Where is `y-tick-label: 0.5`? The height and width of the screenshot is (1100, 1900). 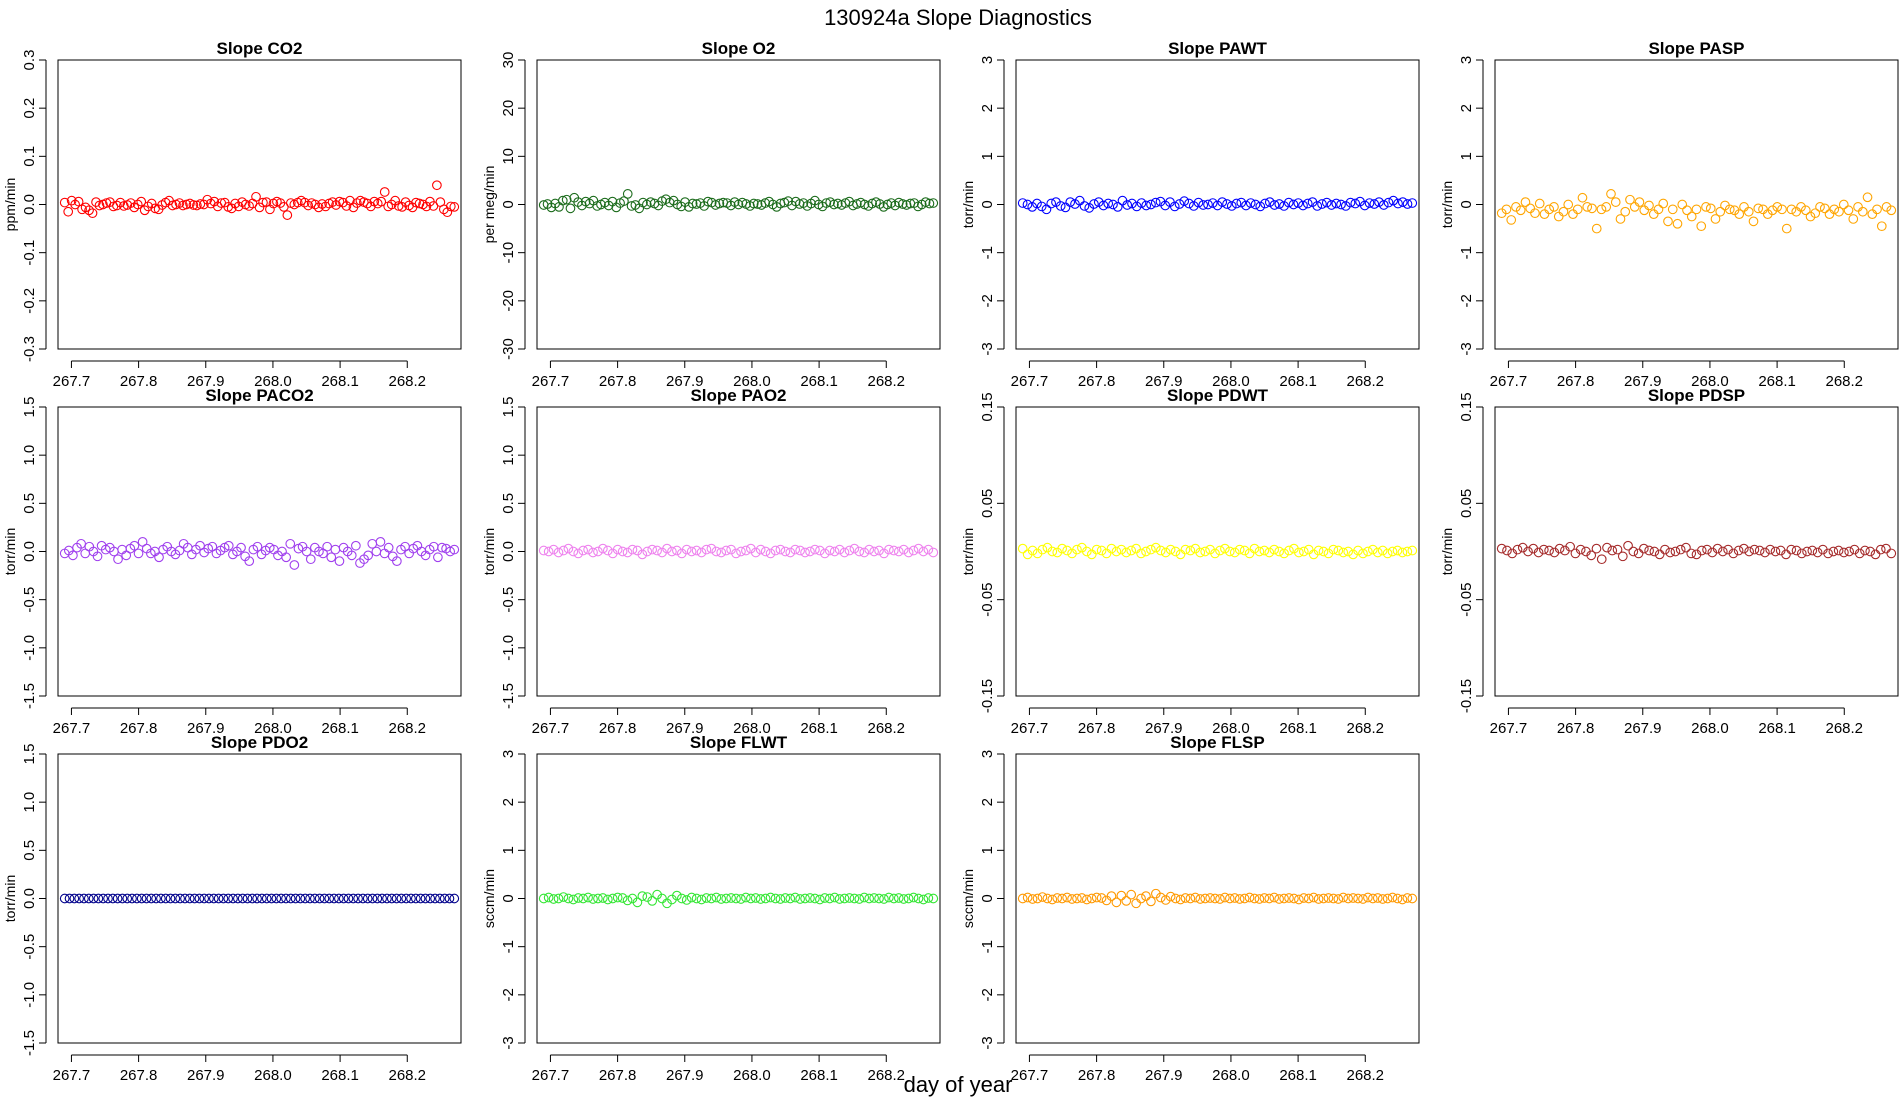 y-tick-label: 0.5 is located at coordinates (29, 850).